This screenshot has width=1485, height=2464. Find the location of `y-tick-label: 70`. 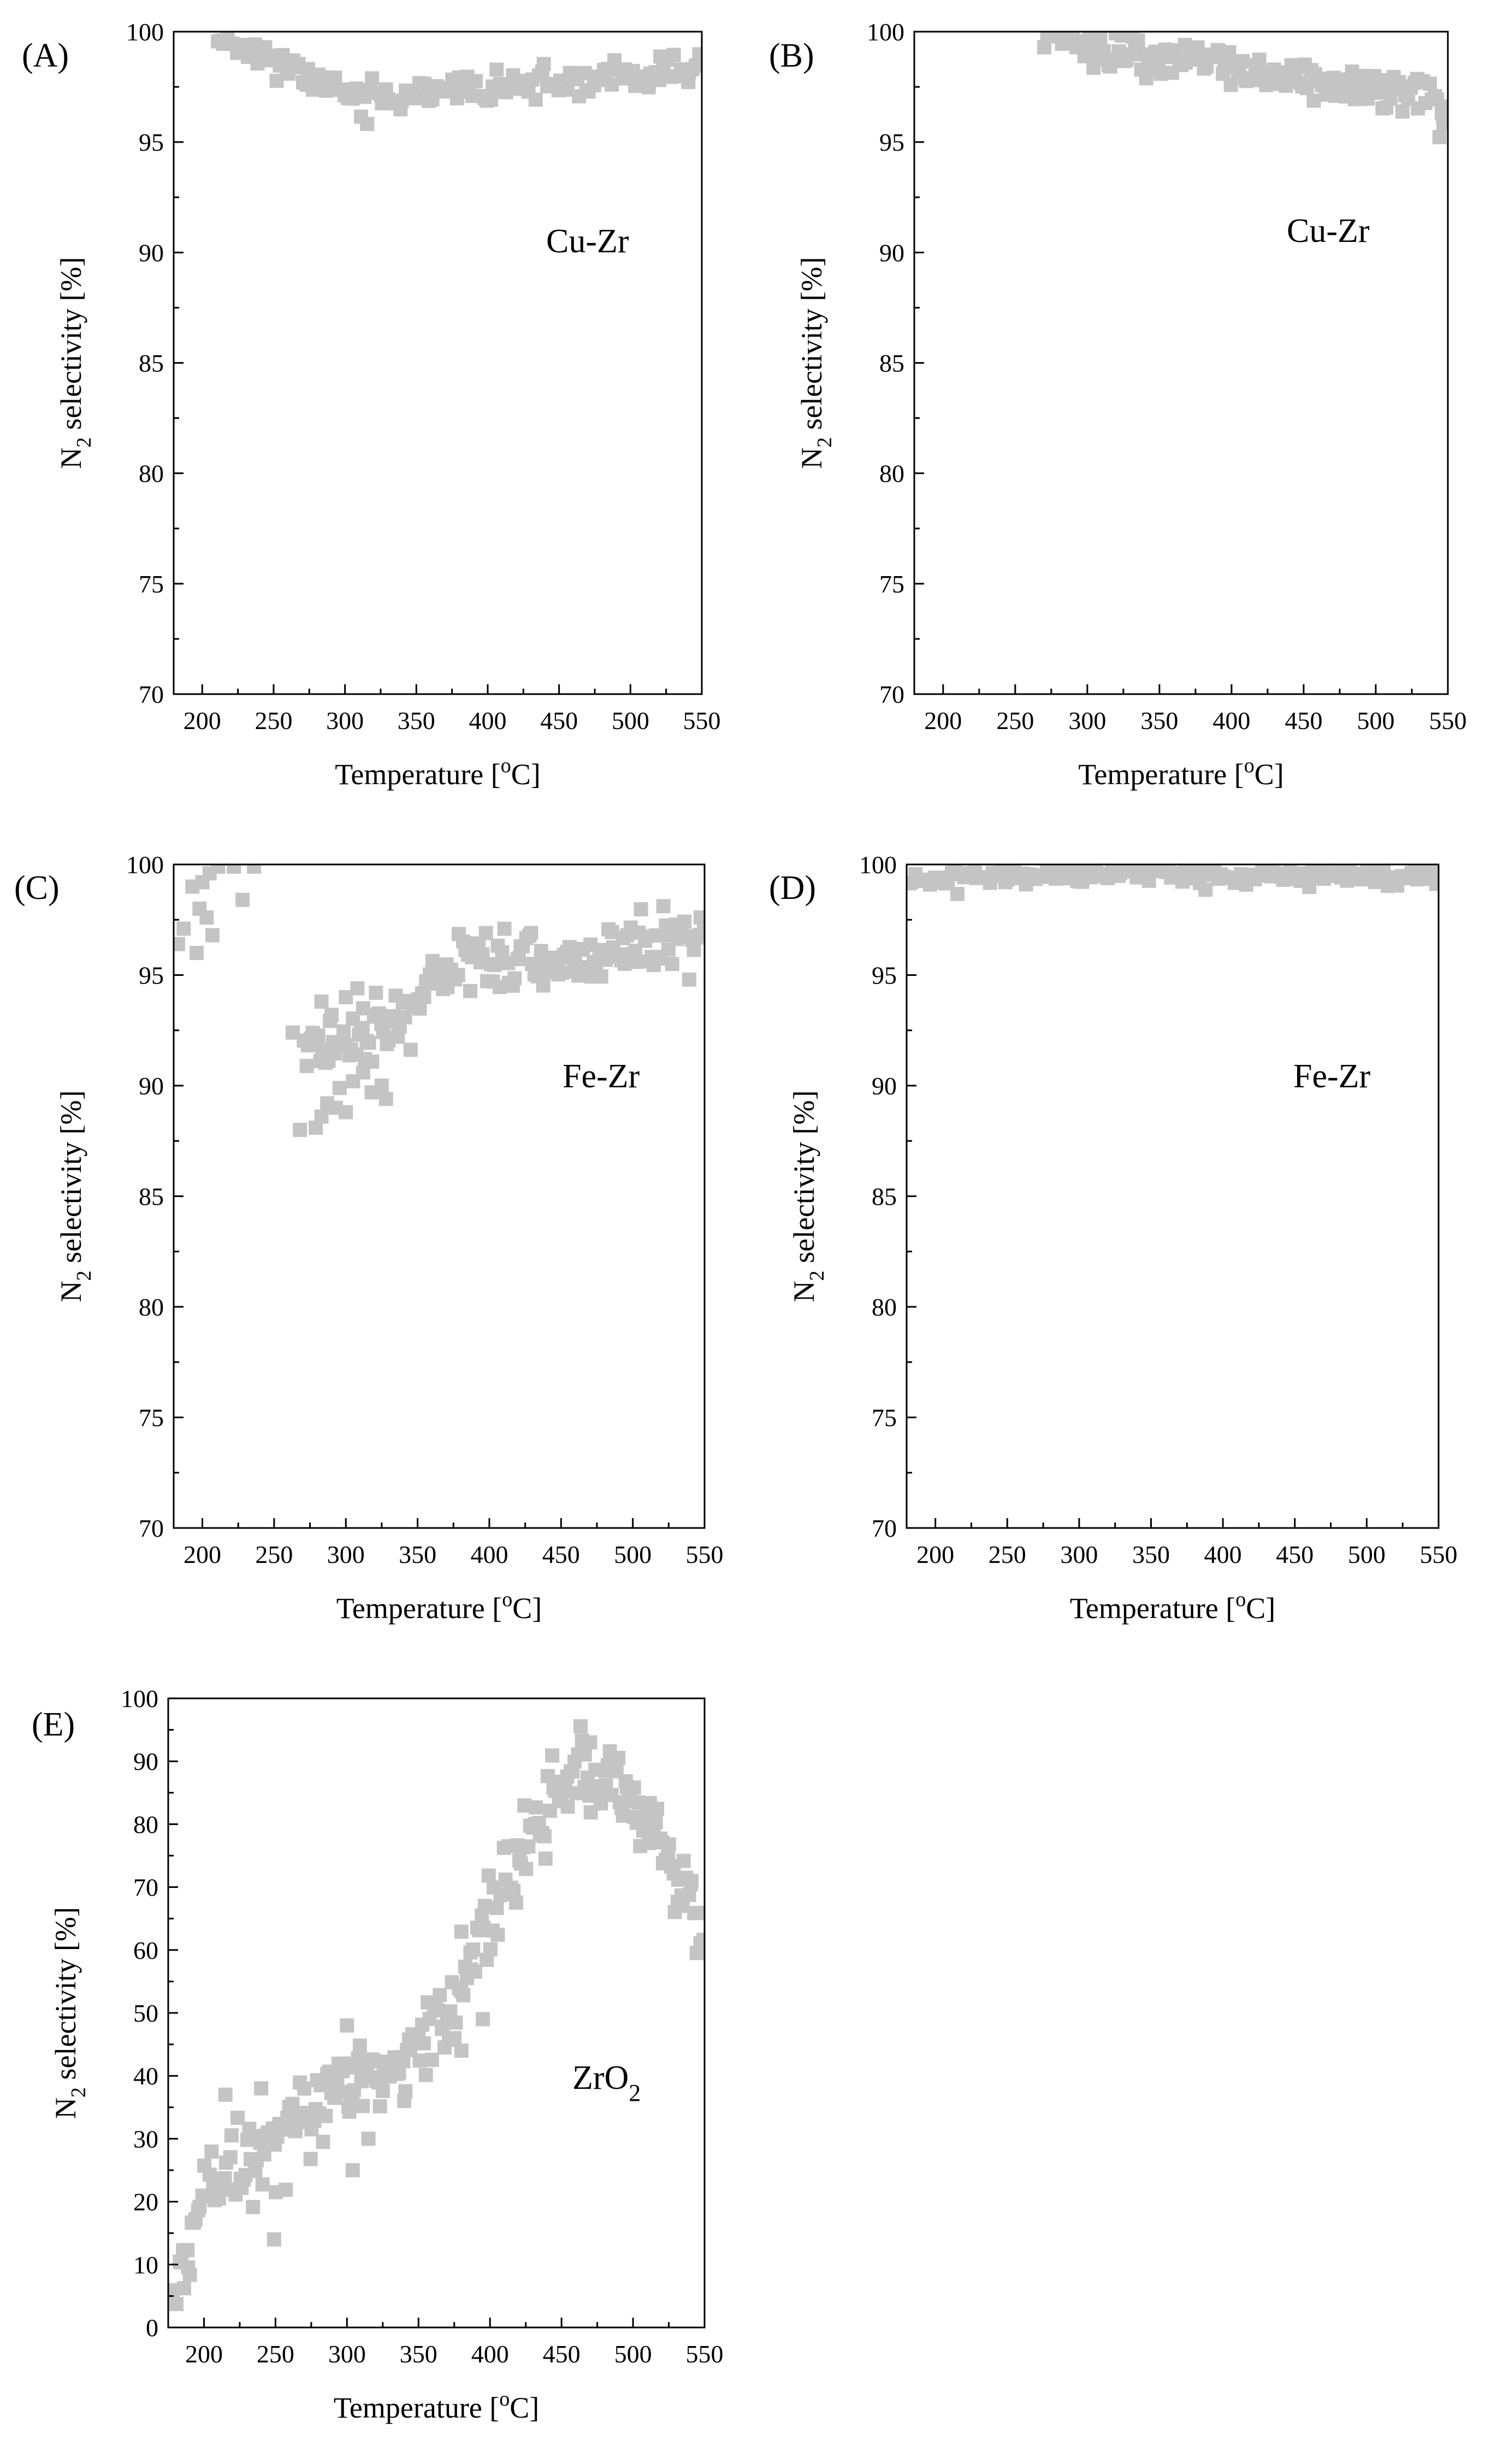

y-tick-label: 70 is located at coordinates (891, 694).